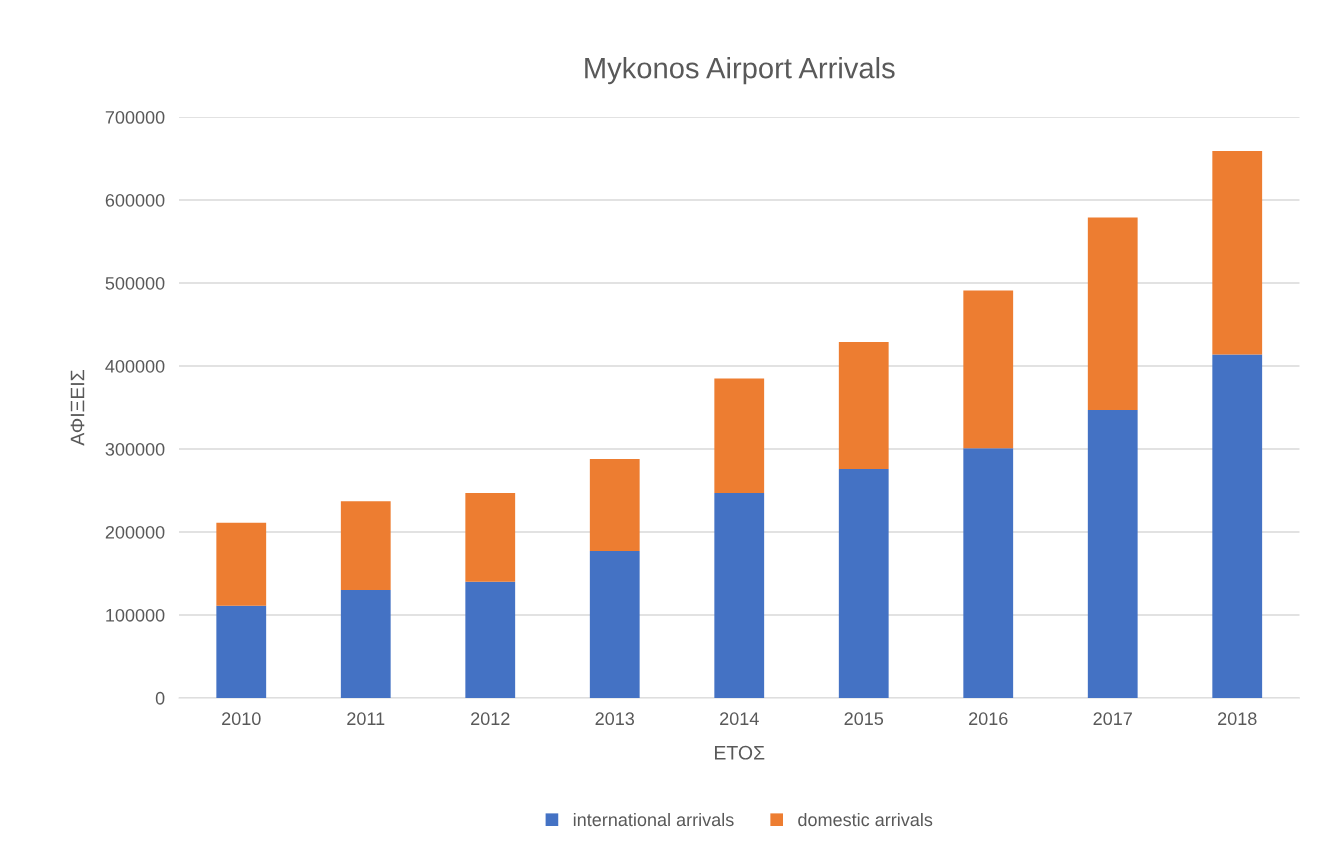  Describe the element at coordinates (740, 752) in the screenshot. I see `x-axis-title: ΕΤΟΣ` at that location.